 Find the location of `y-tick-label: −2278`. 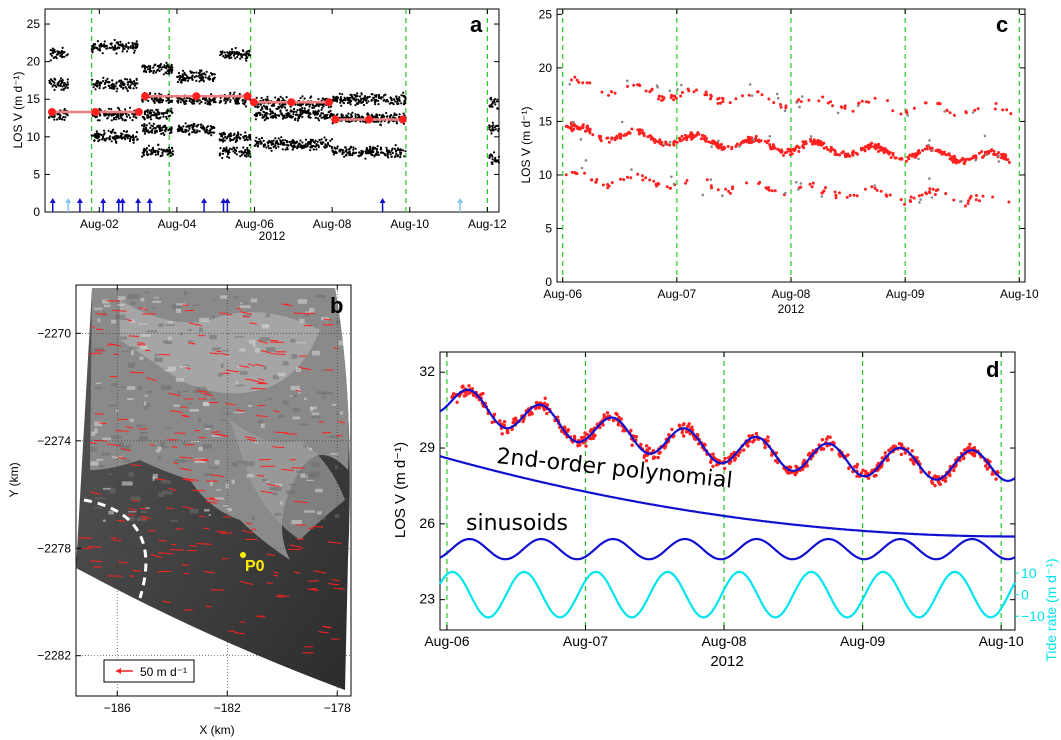

y-tick-label: −2278 is located at coordinates (54, 548).